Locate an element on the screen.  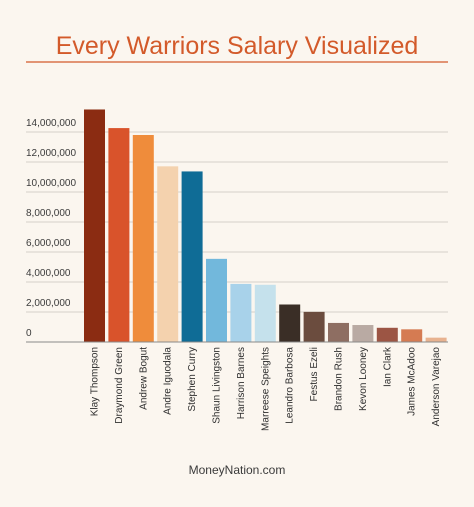
y-tick-label: 6,000,000 is located at coordinates (48, 243).